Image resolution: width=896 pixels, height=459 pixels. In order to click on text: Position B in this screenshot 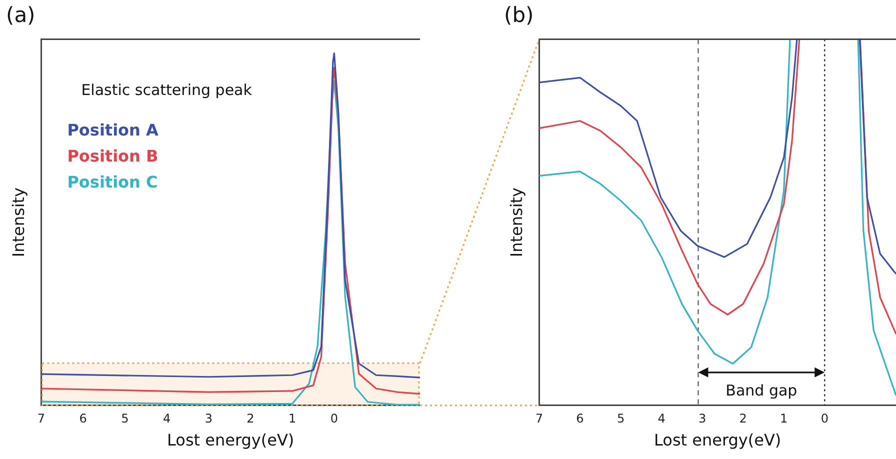, I will do `click(112, 156)`.